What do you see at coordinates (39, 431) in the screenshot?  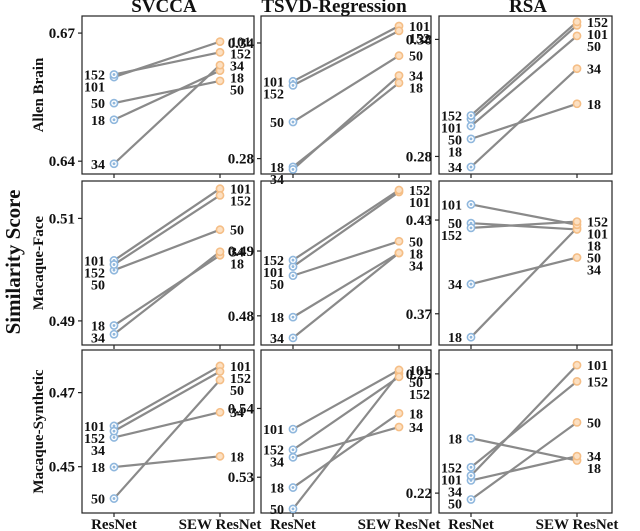 I see `row-label-macaque-synthetic: Macaque-Synthetic` at bounding box center [39, 431].